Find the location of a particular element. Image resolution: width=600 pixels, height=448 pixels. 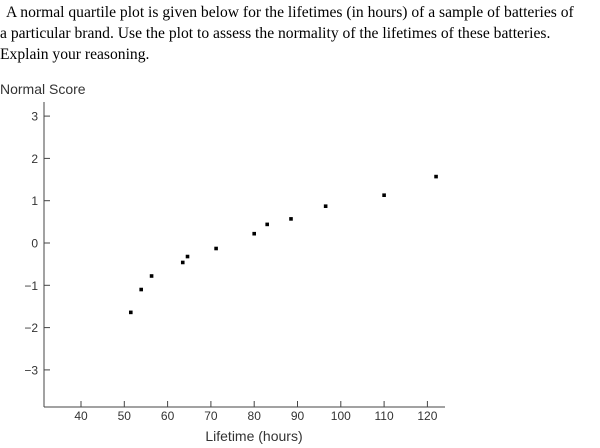

x-tick-label: 90 is located at coordinates (298, 416).